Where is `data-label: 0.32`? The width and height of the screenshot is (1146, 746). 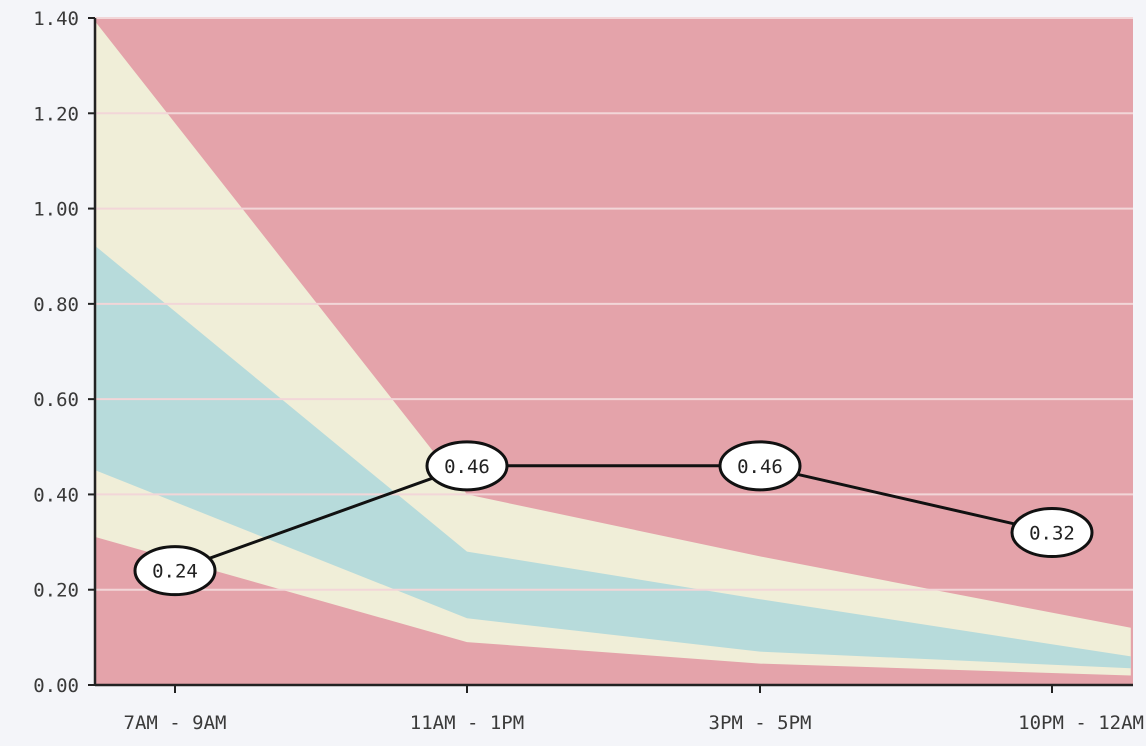
data-label: 0.32 is located at coordinates (1052, 534).